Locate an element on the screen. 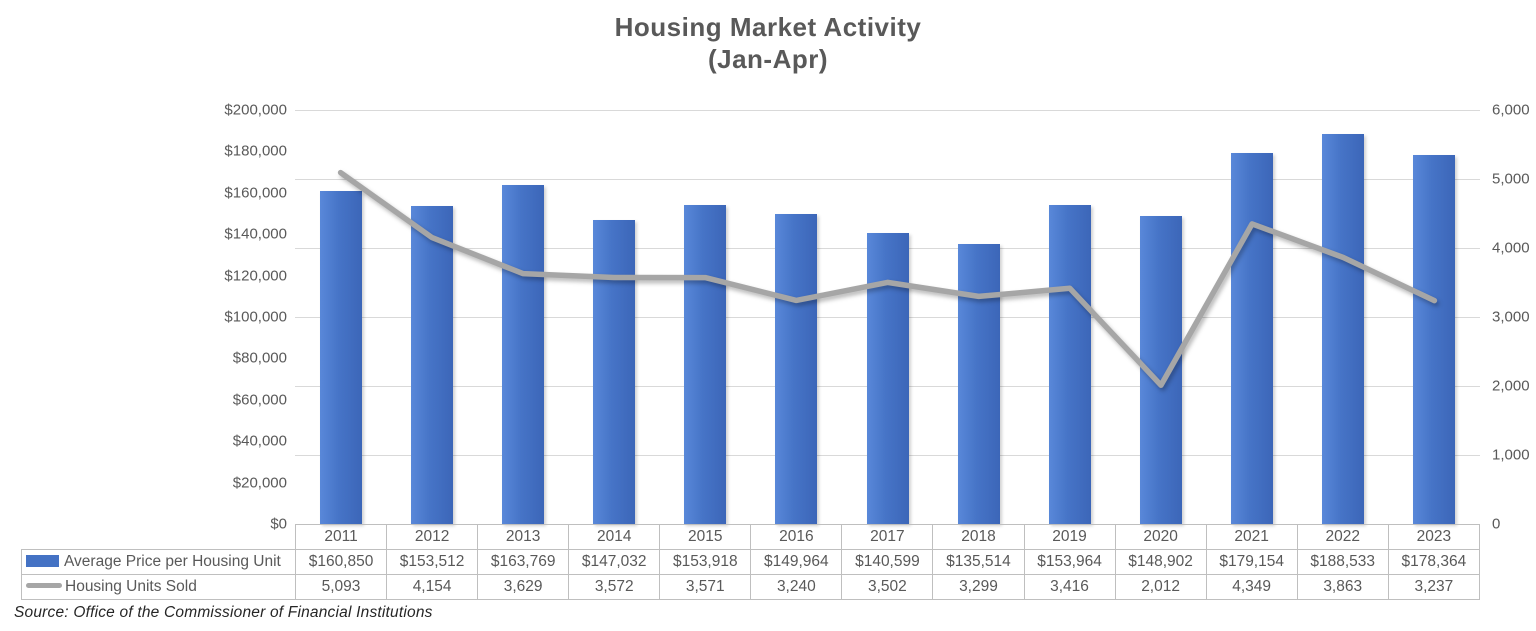  value-cell: 3,629 is located at coordinates (523, 587).